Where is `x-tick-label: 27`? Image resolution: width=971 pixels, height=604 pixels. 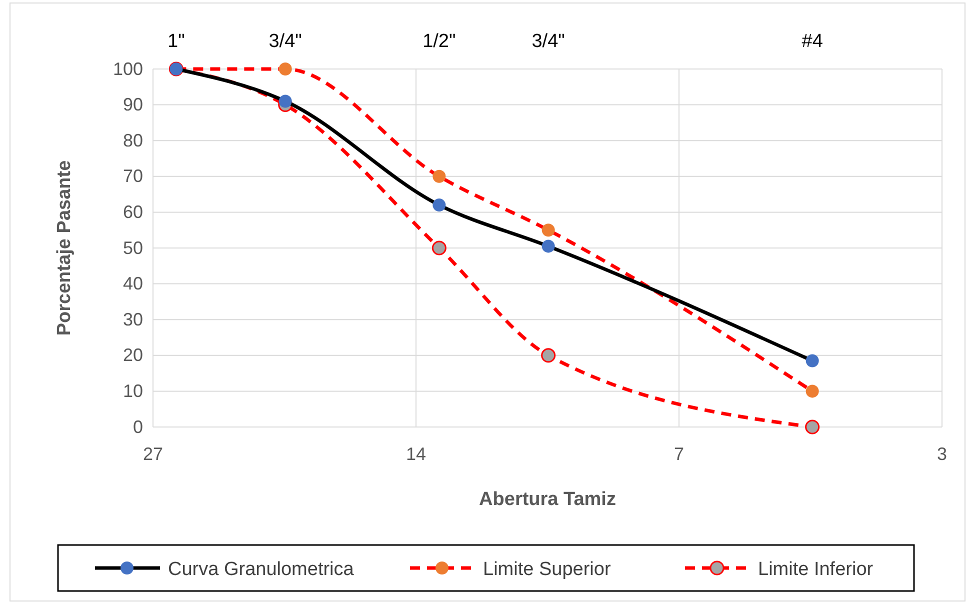
x-tick-label: 27 is located at coordinates (153, 454).